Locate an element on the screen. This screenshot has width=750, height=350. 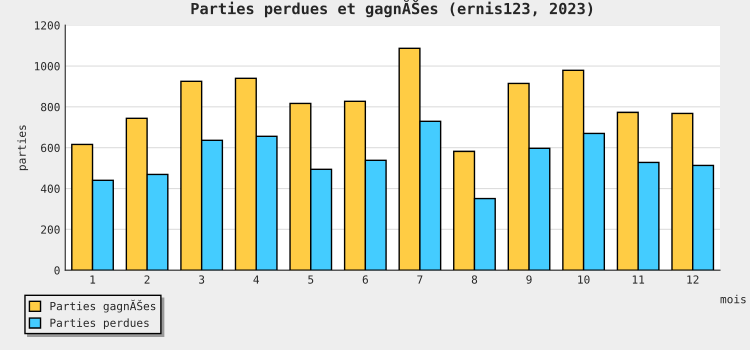
y-tick-label: 200 is located at coordinates (50, 229).